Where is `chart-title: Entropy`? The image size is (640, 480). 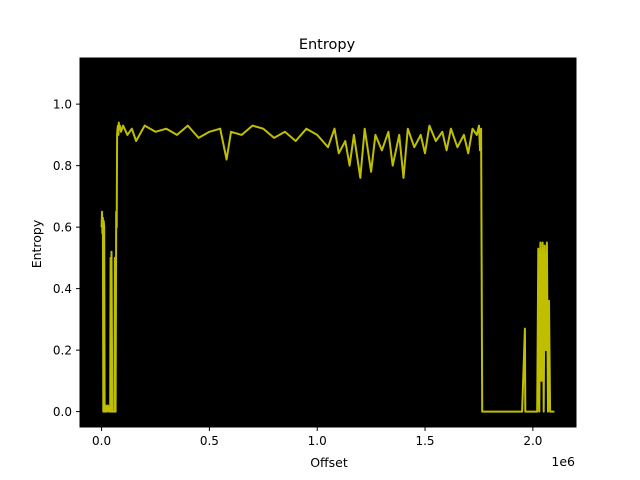 chart-title: Entropy is located at coordinates (327, 45).